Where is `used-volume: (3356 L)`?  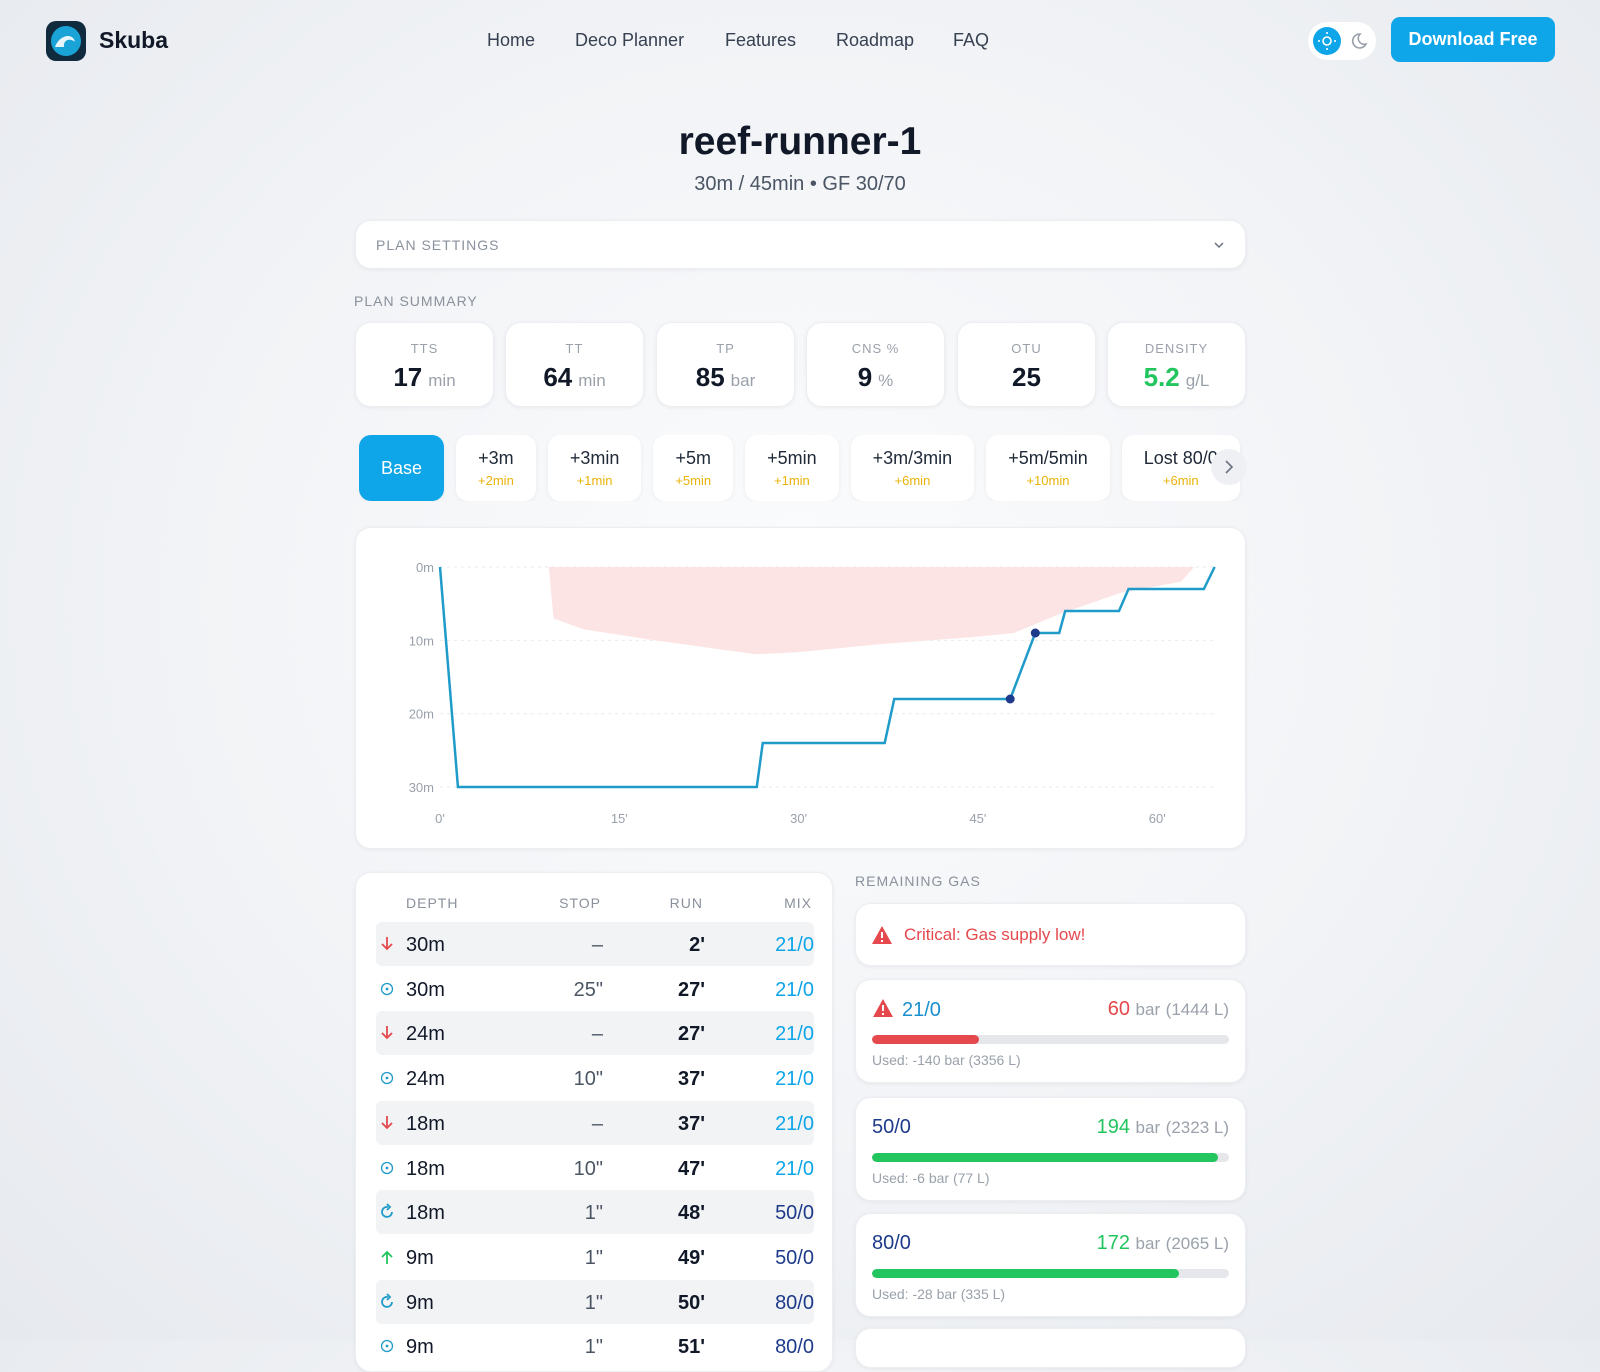
used-volume: (3356 L) is located at coordinates (994, 1060).